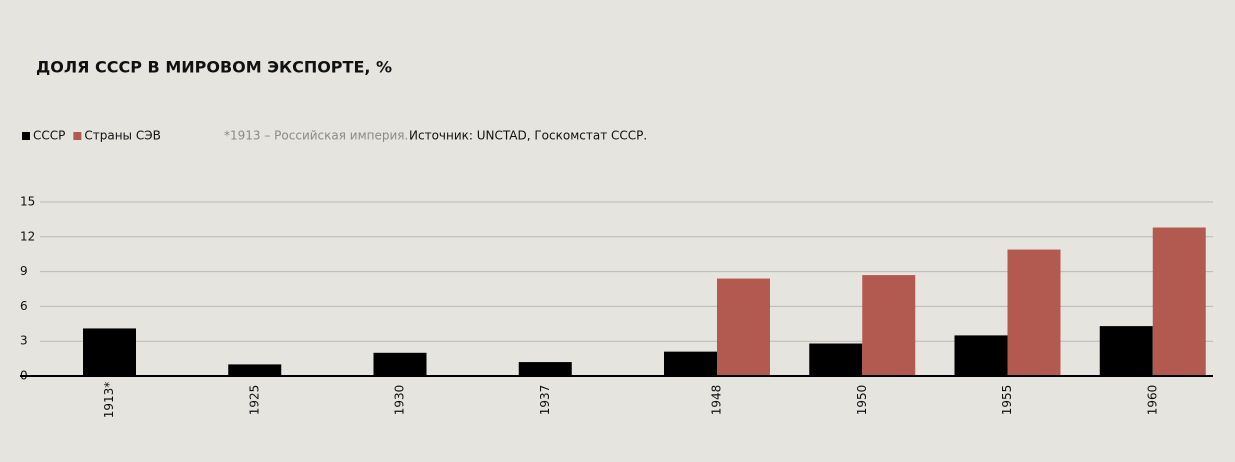  What do you see at coordinates (254, 400) in the screenshot?
I see `x-tick-label: 1925` at bounding box center [254, 400].